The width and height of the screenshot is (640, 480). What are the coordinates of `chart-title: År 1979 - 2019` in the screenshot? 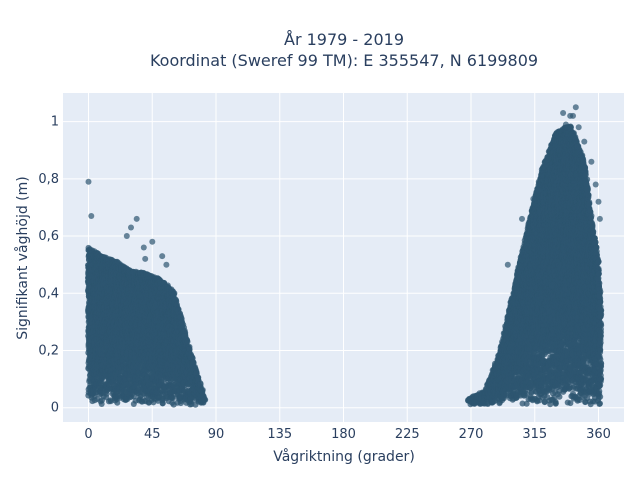 It's located at (344, 39).